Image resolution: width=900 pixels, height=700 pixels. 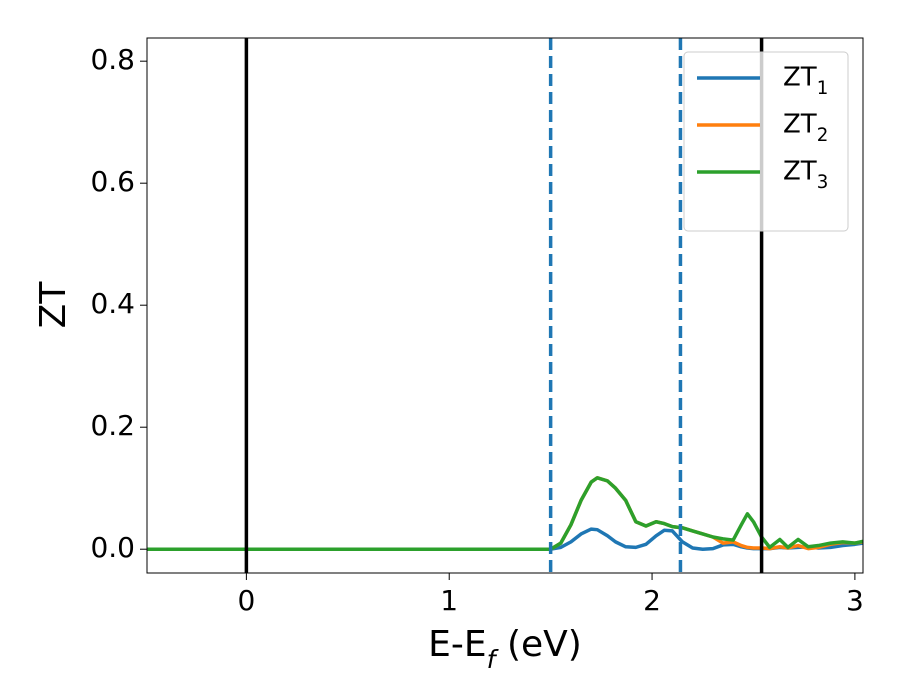 I want to click on x-tick-label: 3, so click(x=855, y=600).